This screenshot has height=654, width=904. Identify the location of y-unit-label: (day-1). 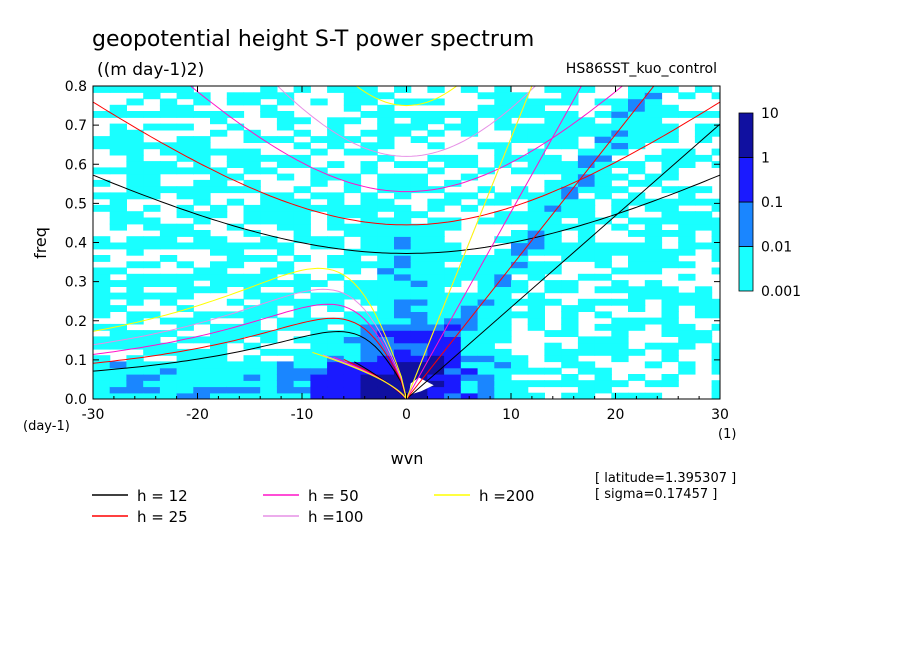
(46, 426).